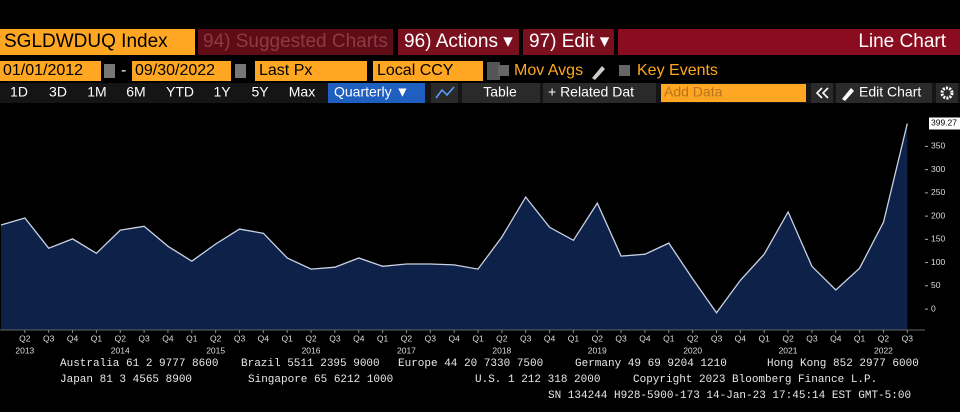 The image size is (960, 412). What do you see at coordinates (501, 350) in the screenshot?
I see `year-label: 2018` at bounding box center [501, 350].